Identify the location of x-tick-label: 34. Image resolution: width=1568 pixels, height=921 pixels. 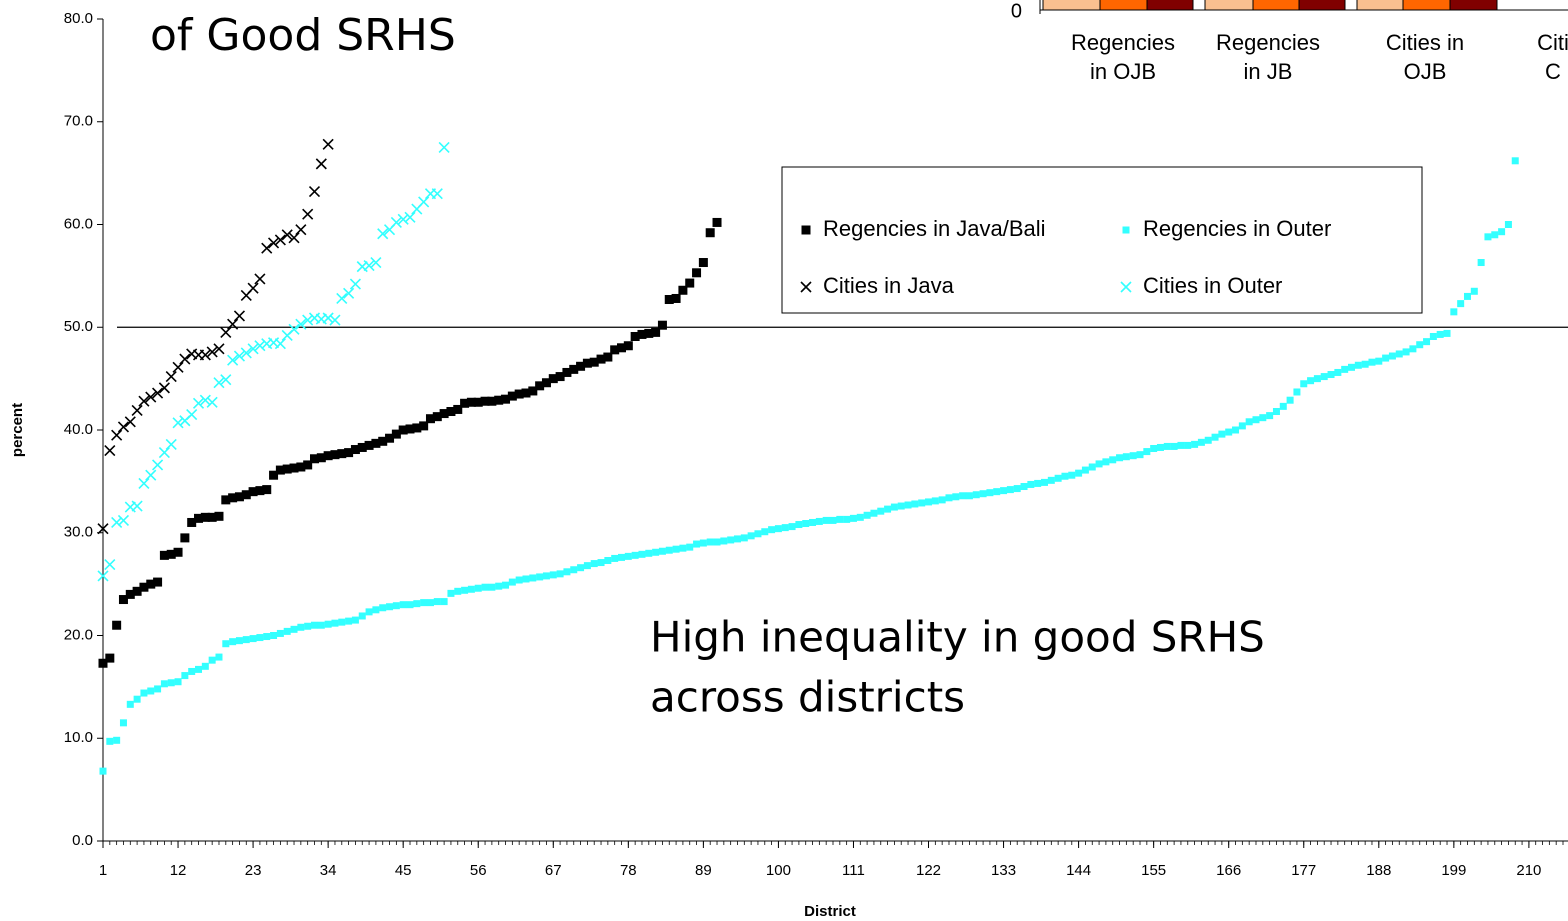
(328, 870).